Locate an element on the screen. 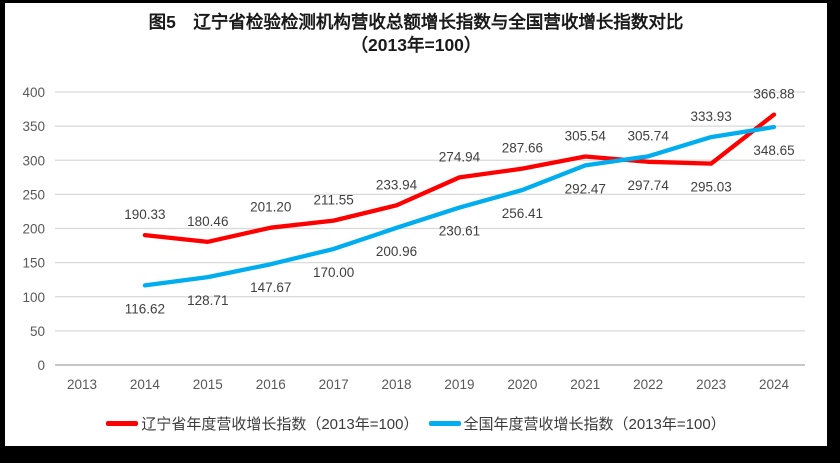 Image resolution: width=840 pixels, height=463 pixels. x-axis-tick-label: 2016 is located at coordinates (271, 384).